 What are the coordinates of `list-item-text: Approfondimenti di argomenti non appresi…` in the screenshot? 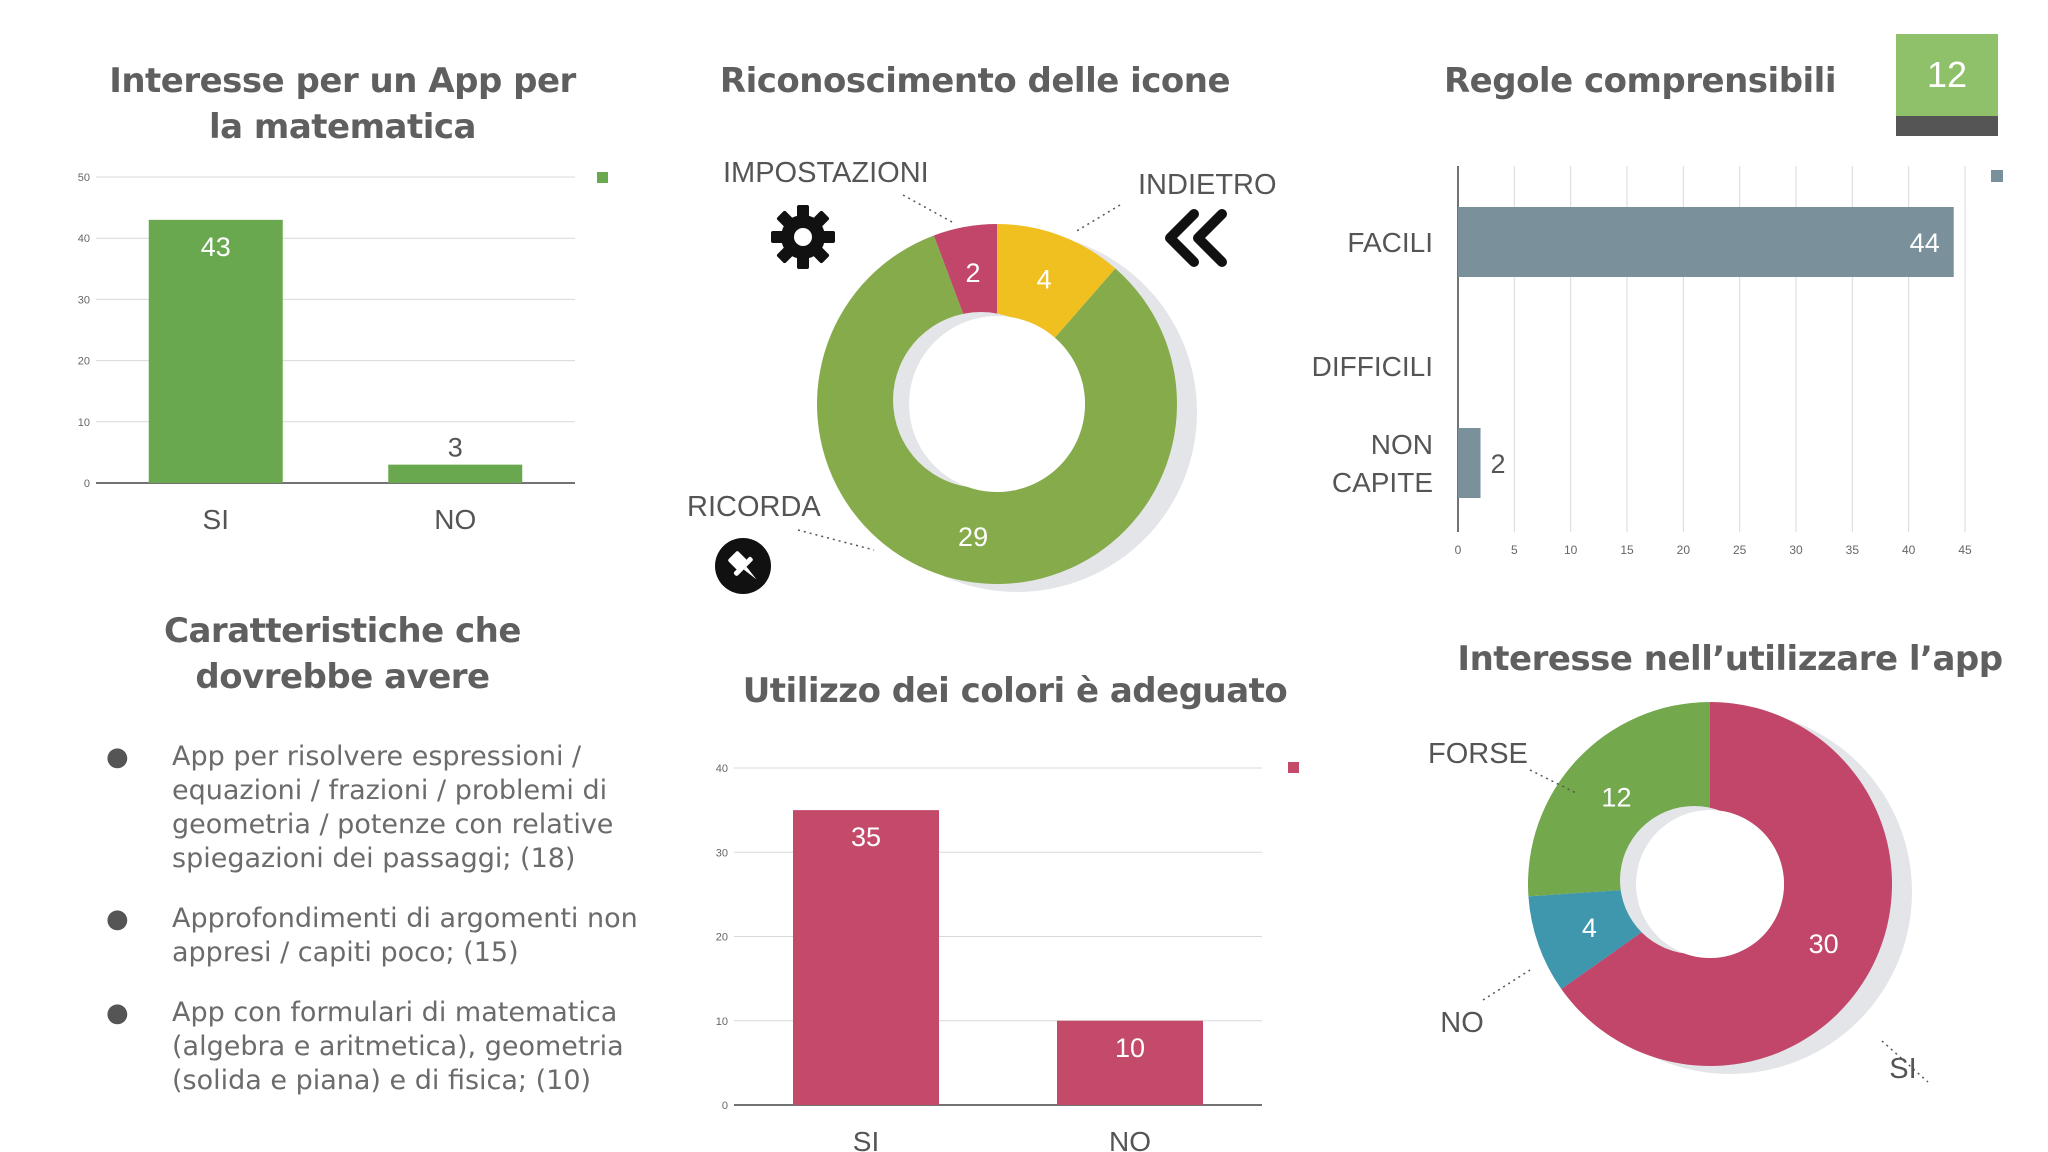 It's located at (405, 935).